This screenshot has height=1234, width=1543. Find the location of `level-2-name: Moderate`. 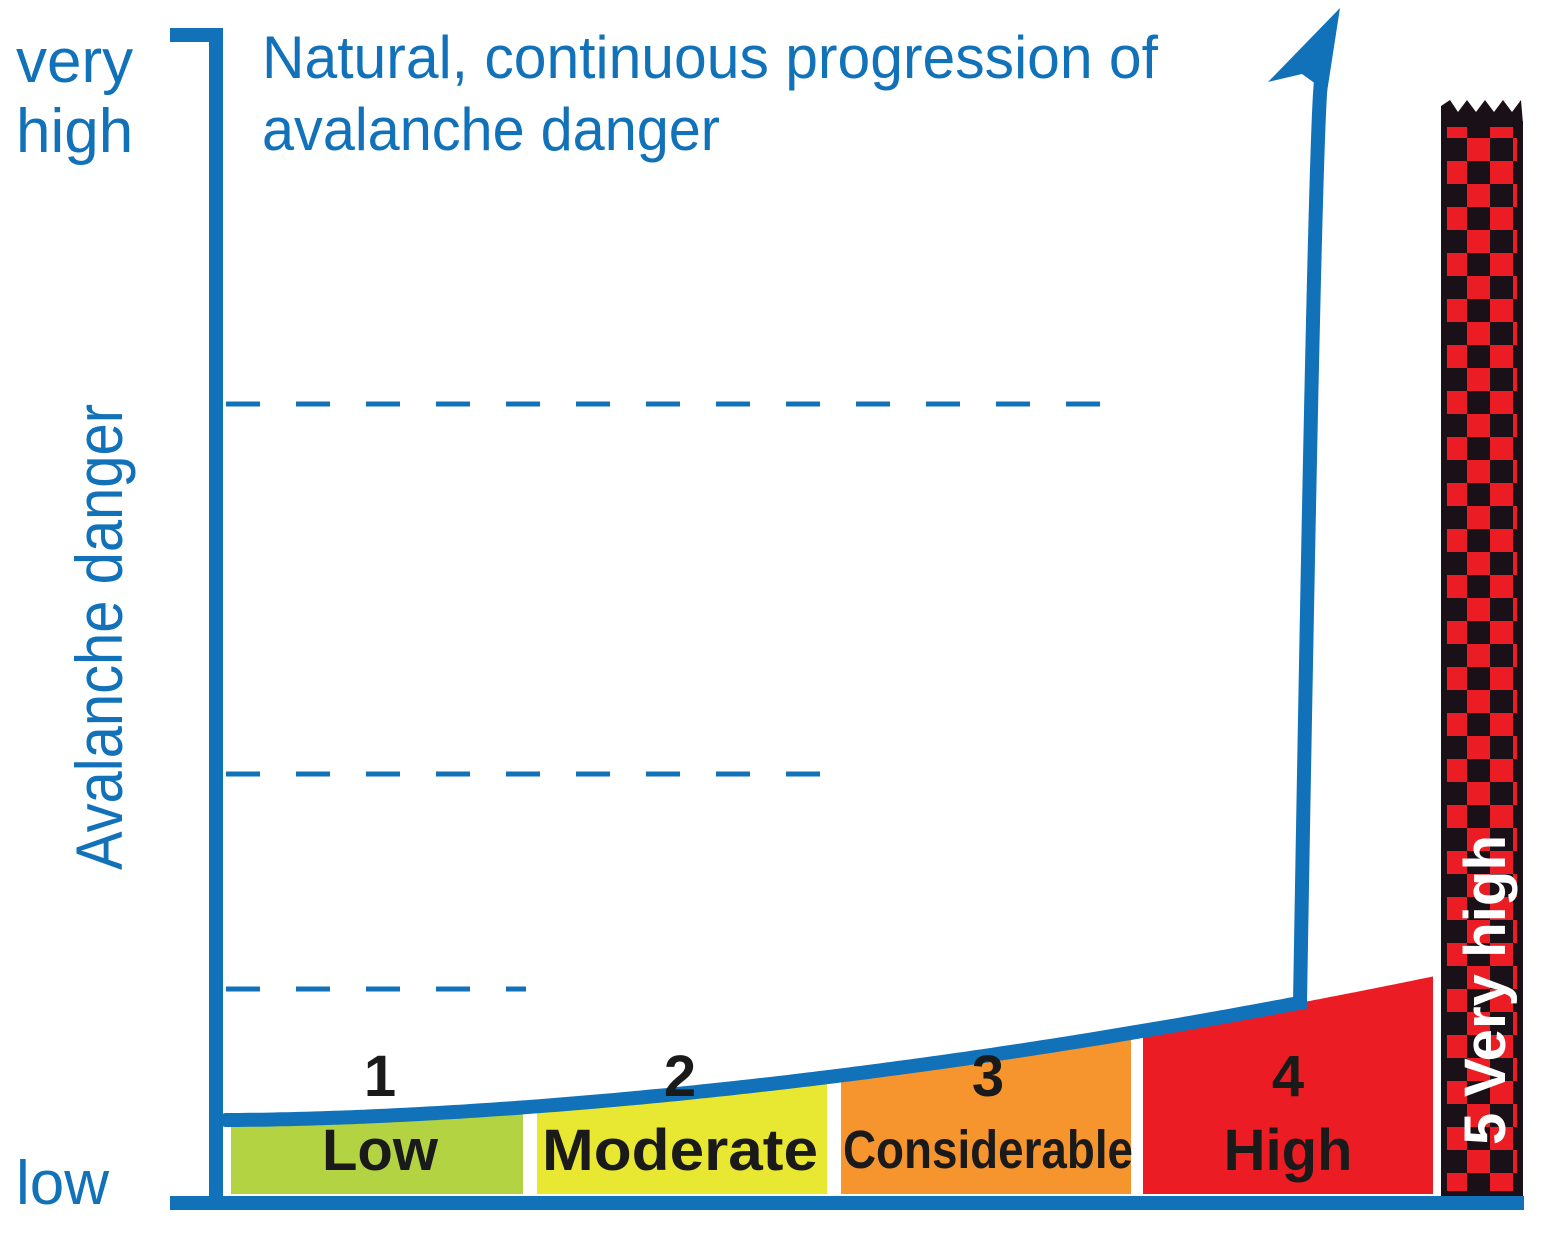

level-2-name: Moderate is located at coordinates (680, 1150).